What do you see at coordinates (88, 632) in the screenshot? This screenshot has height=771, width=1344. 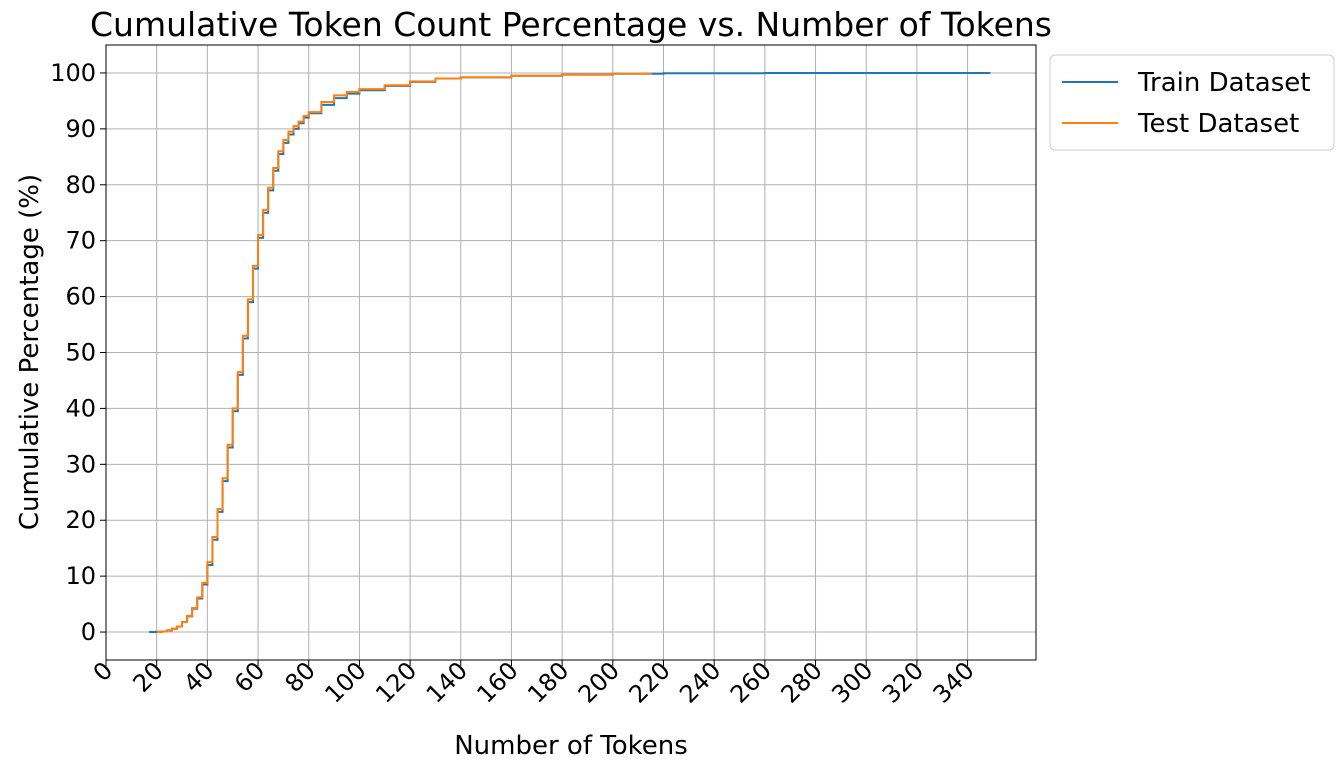 I see `y-tick-label: 0` at bounding box center [88, 632].